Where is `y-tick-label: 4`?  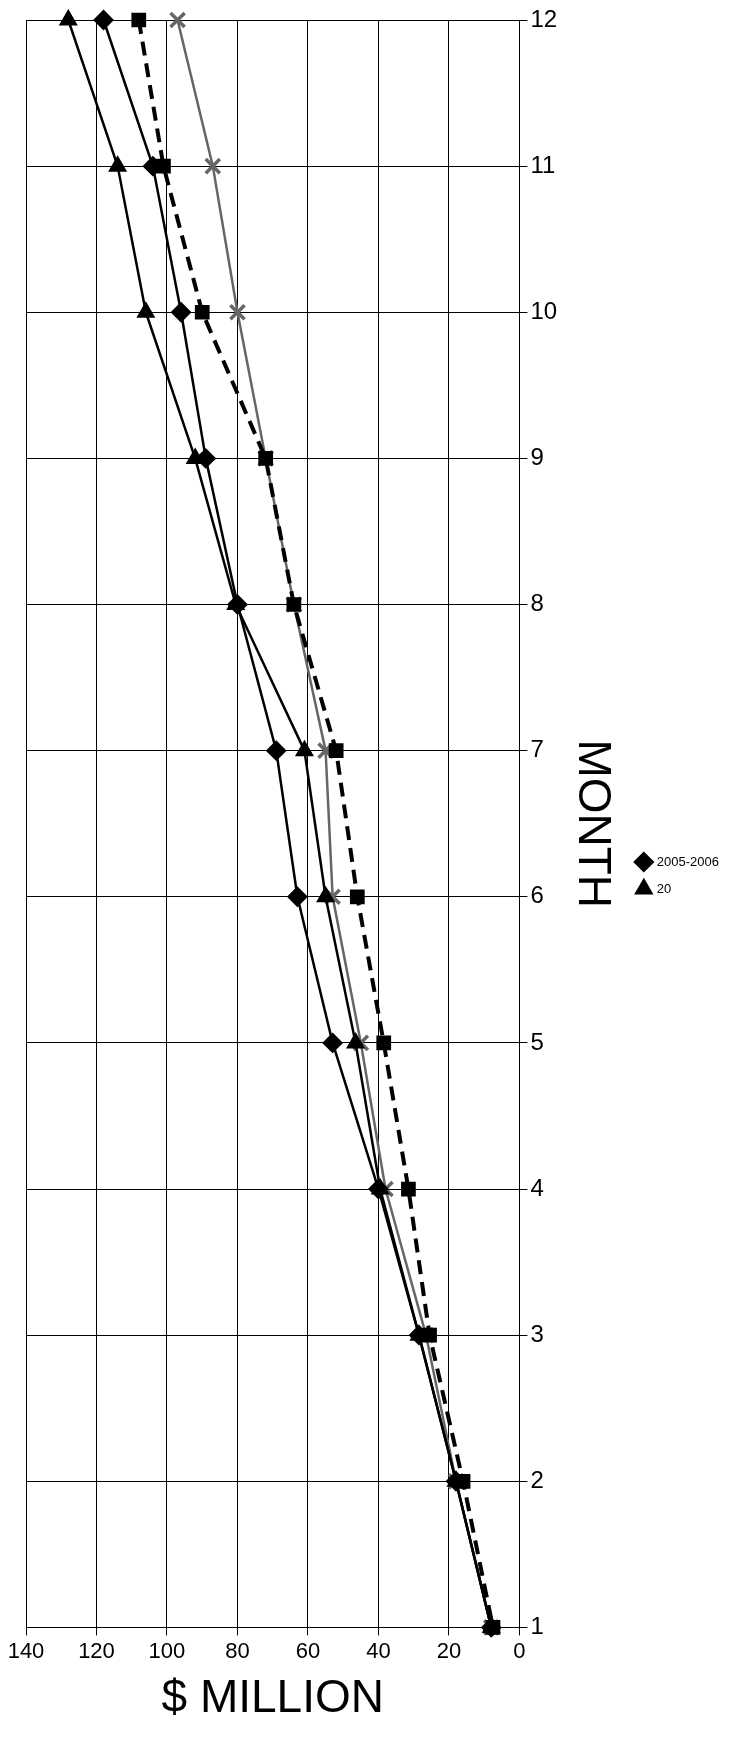
y-tick-label: 4 is located at coordinates (537, 1187).